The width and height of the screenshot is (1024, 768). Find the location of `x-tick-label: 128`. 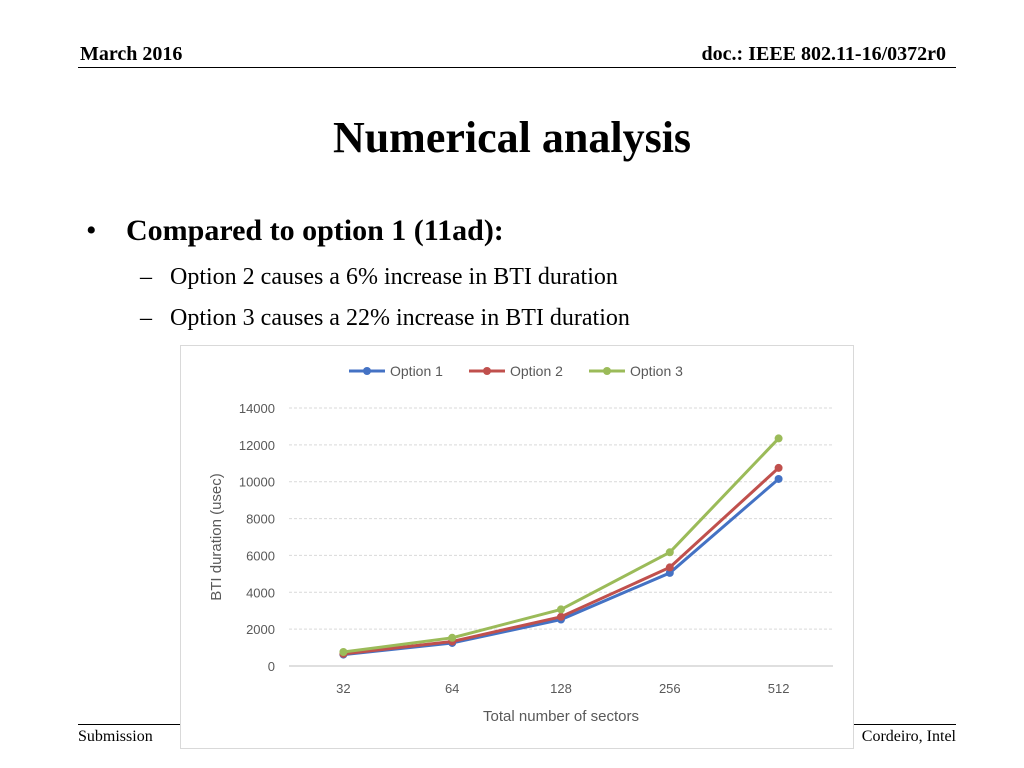

x-tick-label: 128 is located at coordinates (561, 688).